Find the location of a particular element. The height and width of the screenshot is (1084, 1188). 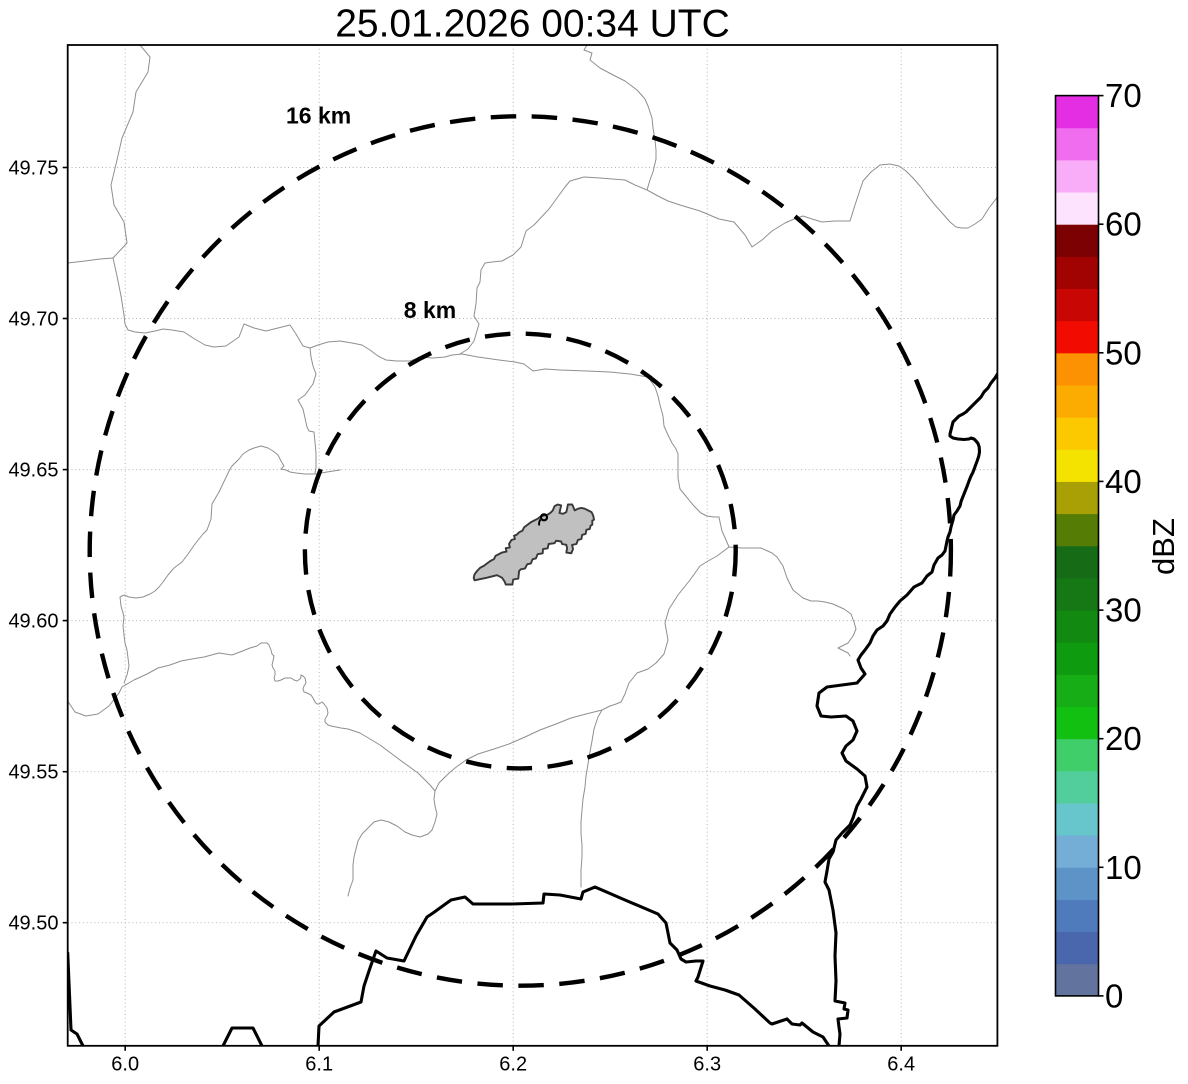

svg-text: 6.0 is located at coordinates (125, 1065).